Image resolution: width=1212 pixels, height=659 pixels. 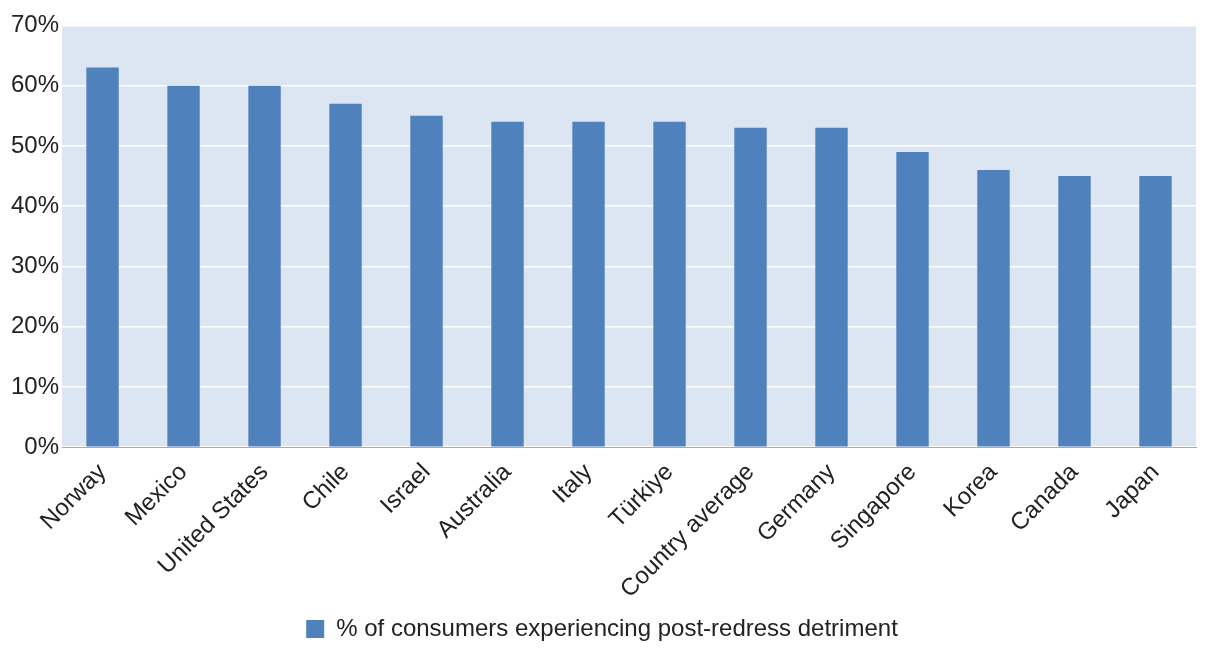 I want to click on y-tick-label: 60%, so click(x=35, y=84).